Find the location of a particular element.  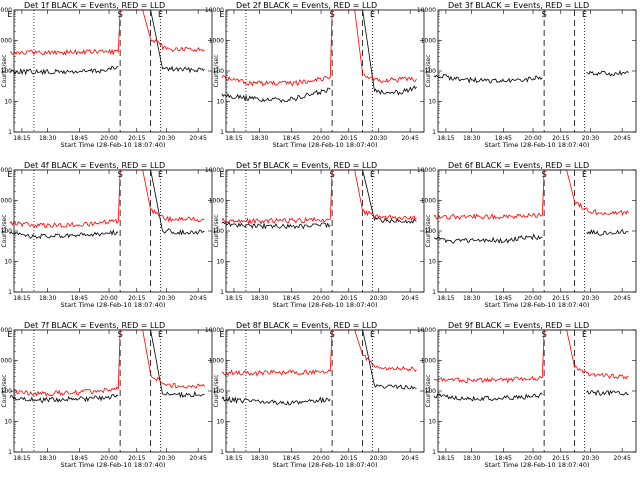

panel-title: Det 6f BLACK = Events, RED = LLD is located at coordinates (518, 165).